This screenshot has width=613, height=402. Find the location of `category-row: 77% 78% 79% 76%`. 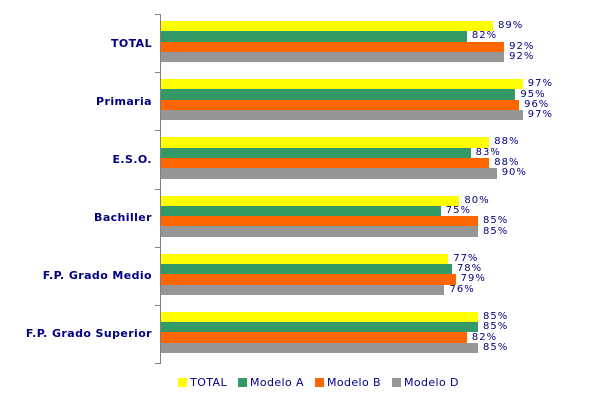

category-row: 77% 78% 79% 76% is located at coordinates (347, 276).